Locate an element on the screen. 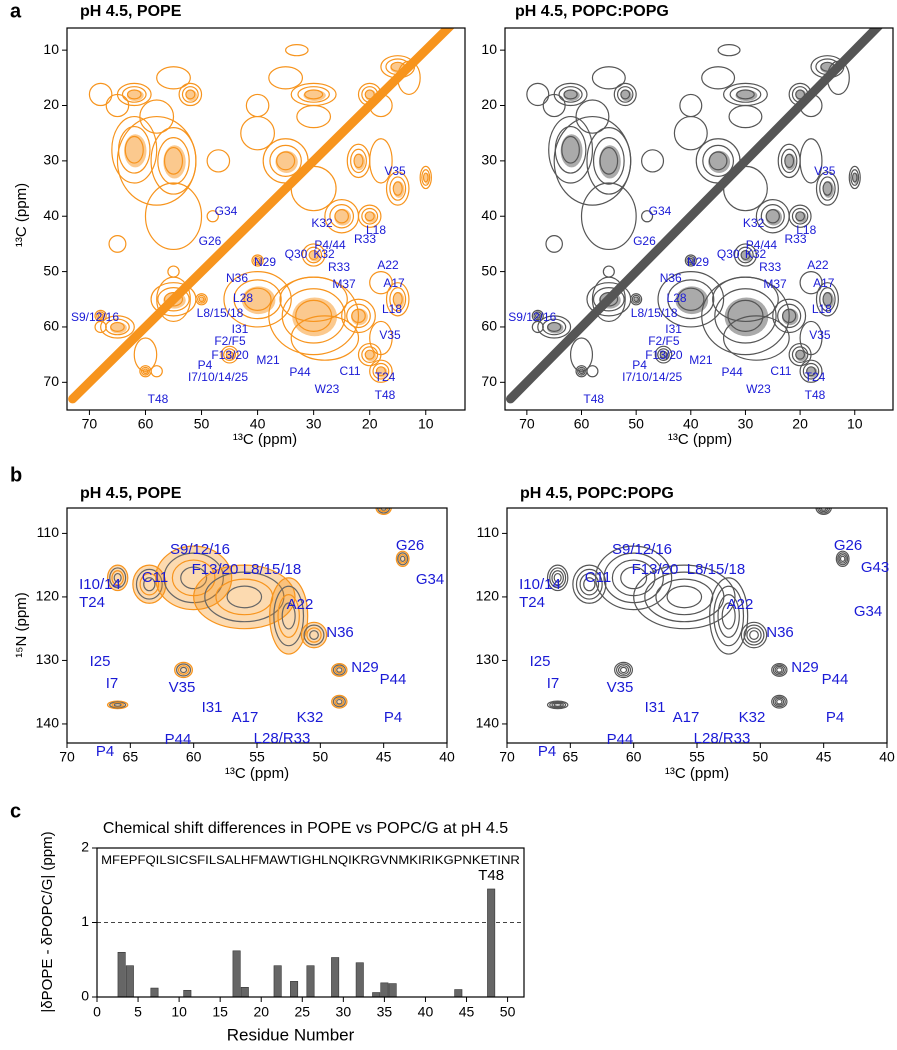 The height and width of the screenshot is (1050, 897). y-tick-label: 60 is located at coordinates (51, 326).